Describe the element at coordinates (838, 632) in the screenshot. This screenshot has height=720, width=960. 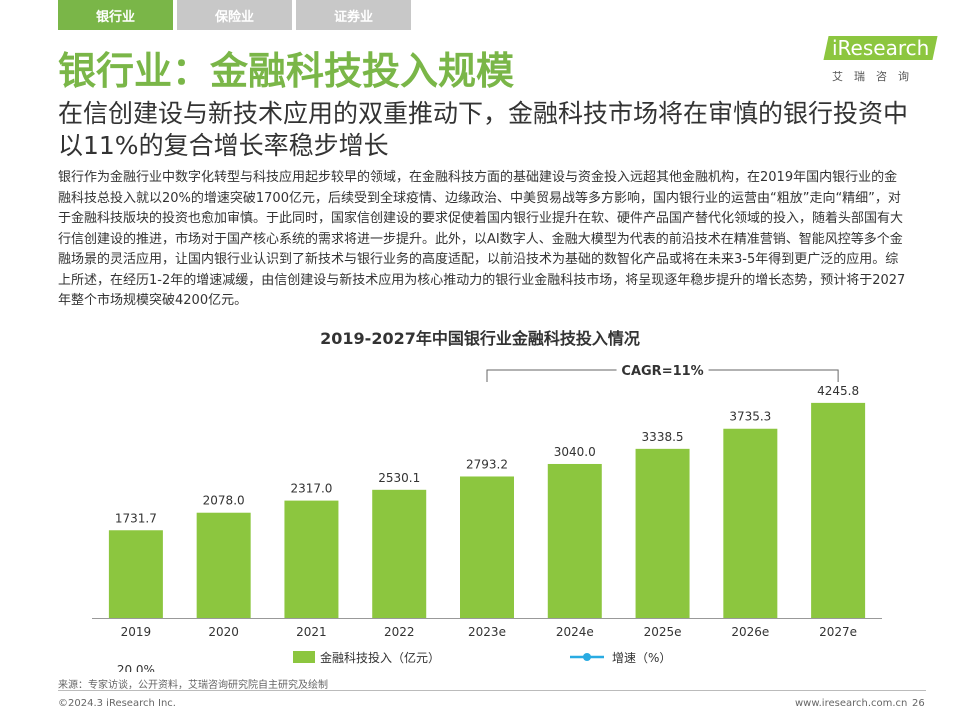
I see `x-tick-2027e: 2027e` at that location.